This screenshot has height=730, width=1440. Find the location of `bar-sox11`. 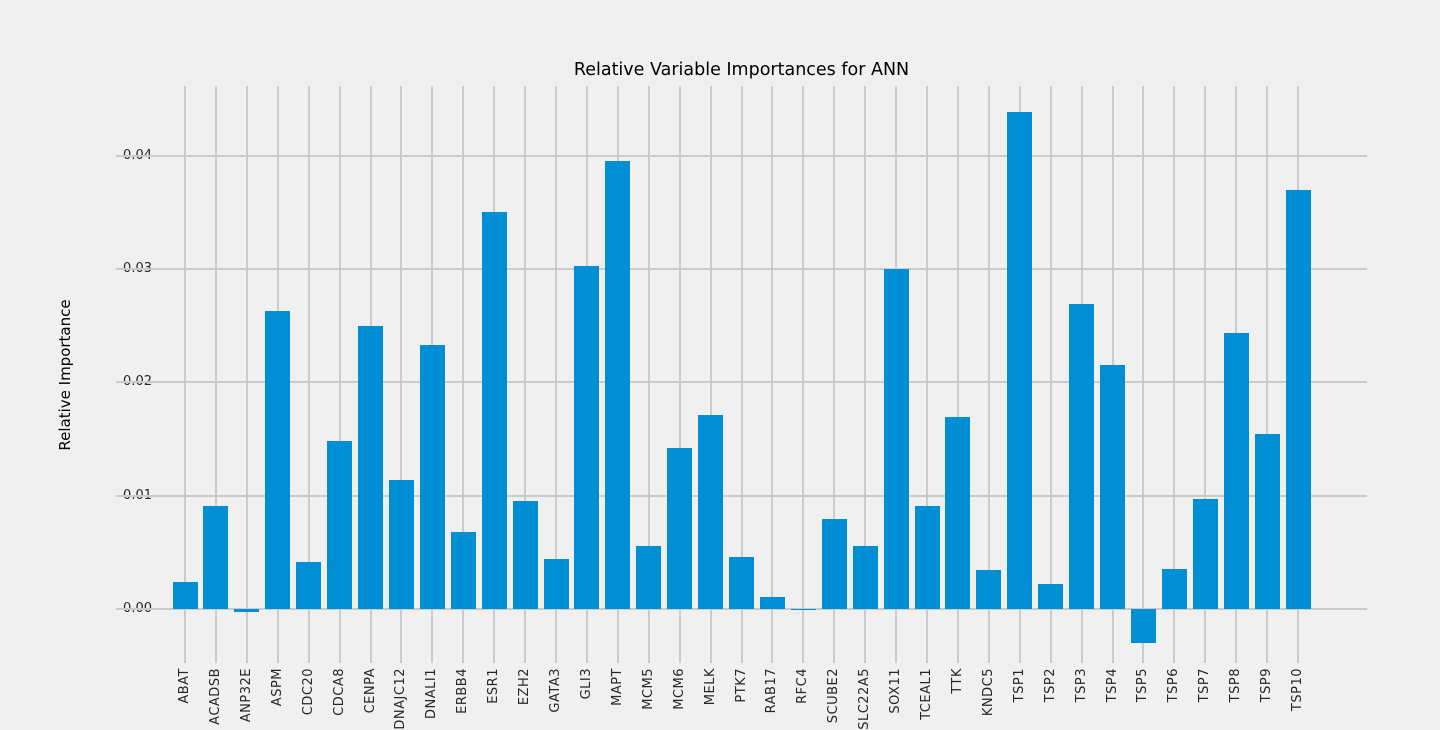

bar-sox11 is located at coordinates (896, 439).